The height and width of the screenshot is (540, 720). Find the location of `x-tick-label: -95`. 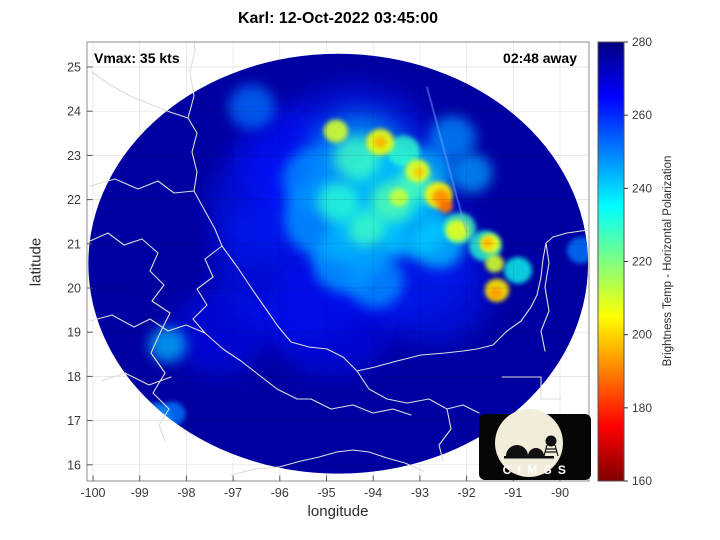

x-tick-label: -95 is located at coordinates (326, 493).